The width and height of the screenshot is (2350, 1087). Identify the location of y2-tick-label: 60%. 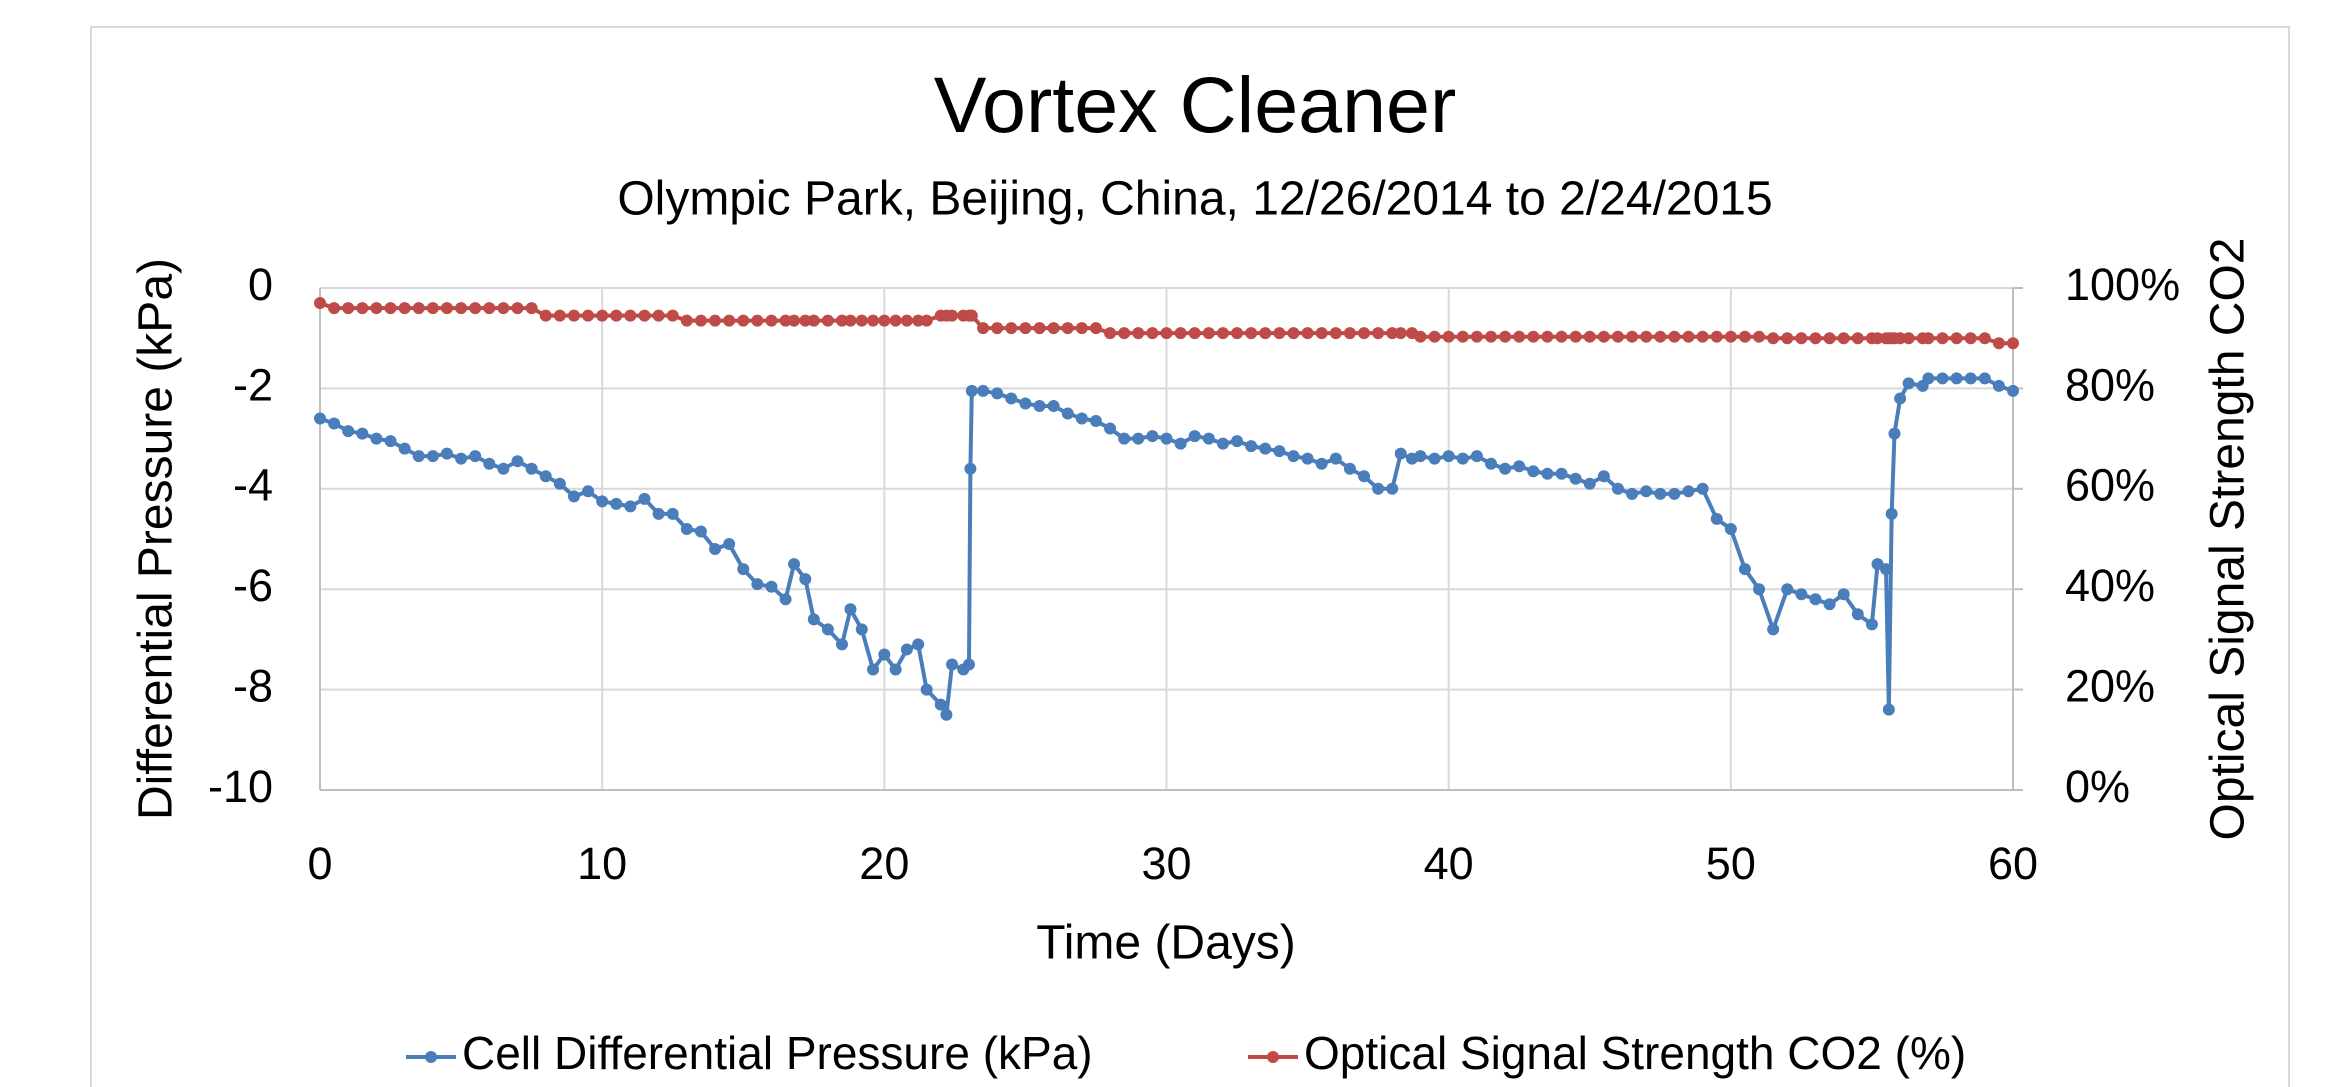
(2110, 485).